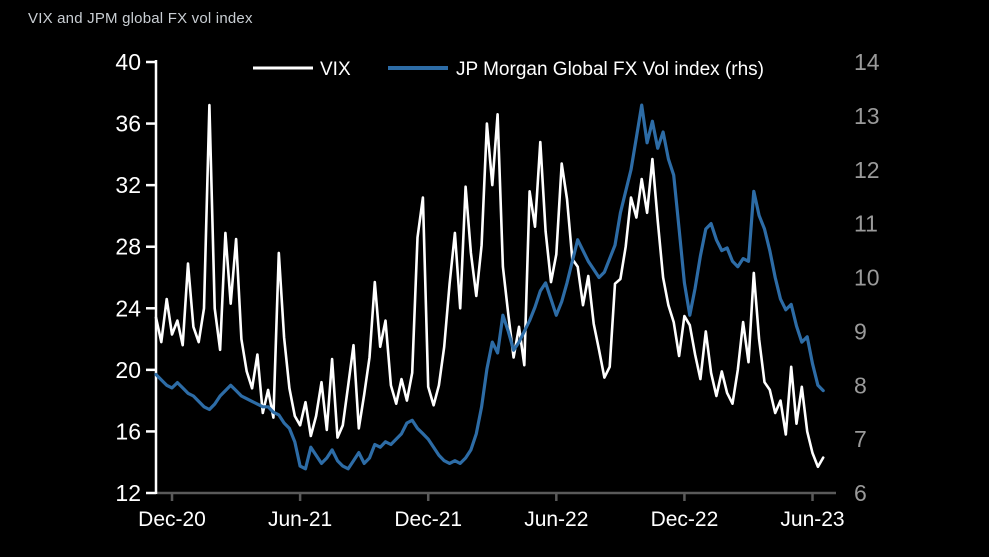 The image size is (989, 557). What do you see at coordinates (610, 69) in the screenshot?
I see `legend-label-fx: JP Morgan Global FX Vol index (rhs)` at bounding box center [610, 69].